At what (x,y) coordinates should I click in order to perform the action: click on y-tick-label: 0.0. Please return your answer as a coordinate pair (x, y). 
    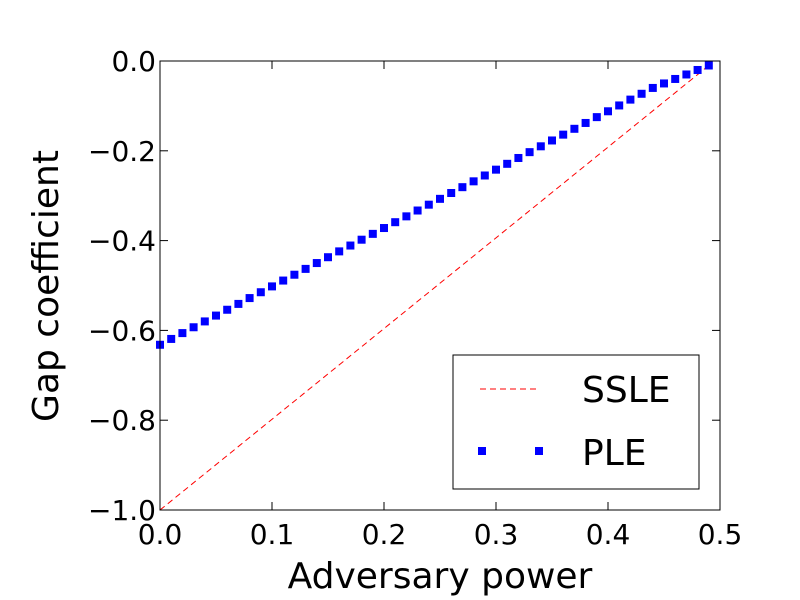
    Looking at the image, I should click on (133, 61).